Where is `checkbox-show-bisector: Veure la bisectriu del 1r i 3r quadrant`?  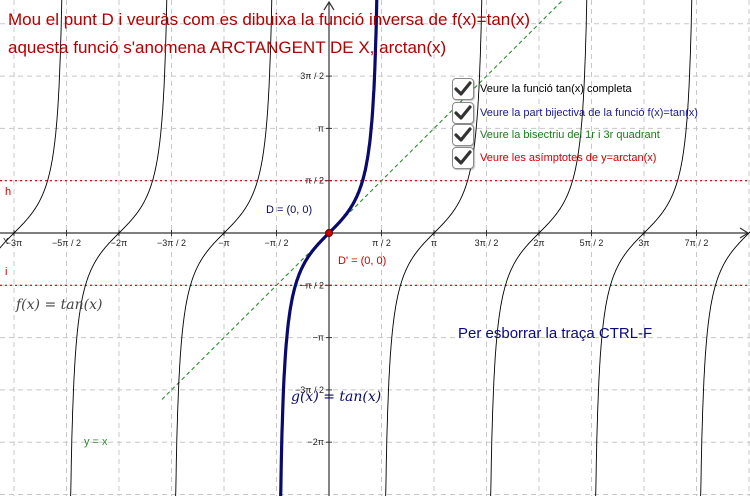
checkbox-show-bisector: Veure la bisectriu del 1r i 3r quadrant is located at coordinates (556, 135).